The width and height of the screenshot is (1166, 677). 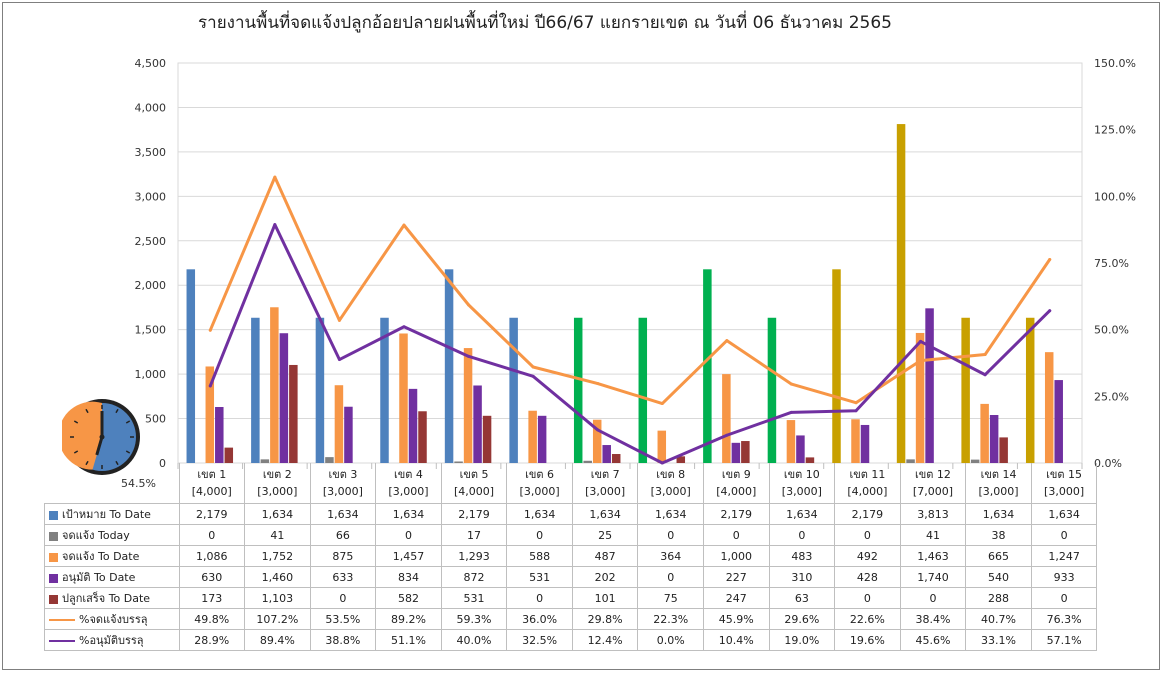 What do you see at coordinates (212, 483) in the screenshot?
I see `x-tick-label: เขต 1 [4,000]` at bounding box center [212, 483].